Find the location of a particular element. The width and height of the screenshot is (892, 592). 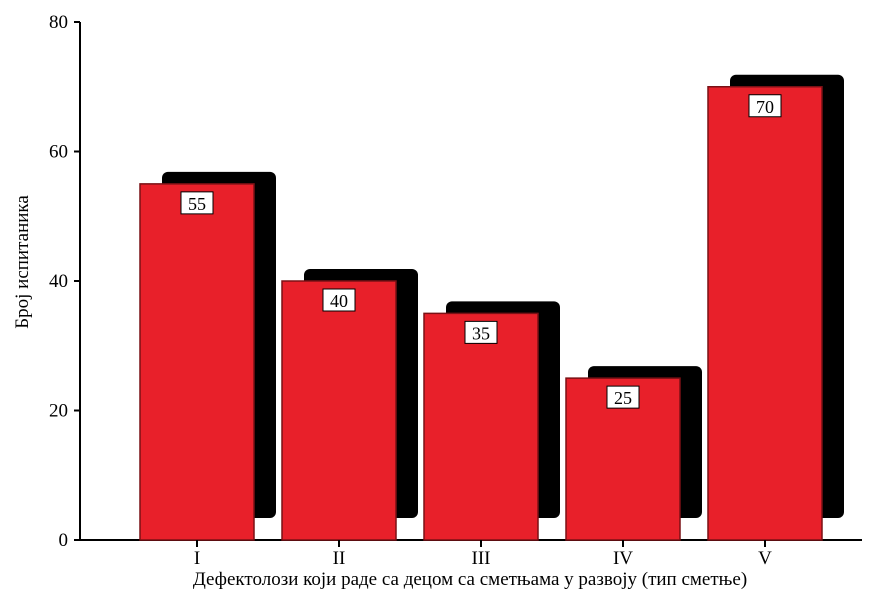

y-axis-title: Број испитаника is located at coordinates (22, 262).